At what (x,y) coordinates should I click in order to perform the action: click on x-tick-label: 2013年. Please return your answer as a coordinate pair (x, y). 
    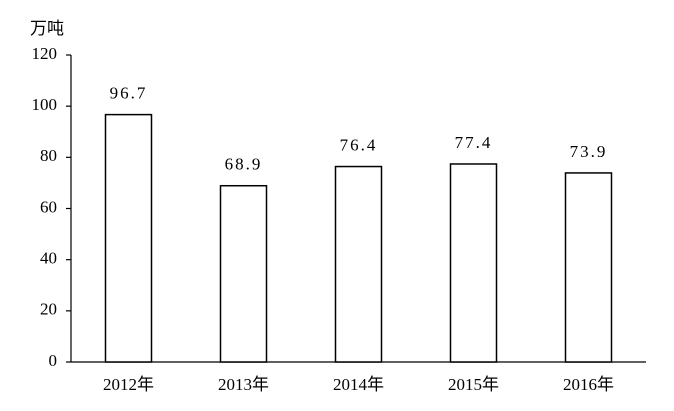
    Looking at the image, I should click on (243, 384).